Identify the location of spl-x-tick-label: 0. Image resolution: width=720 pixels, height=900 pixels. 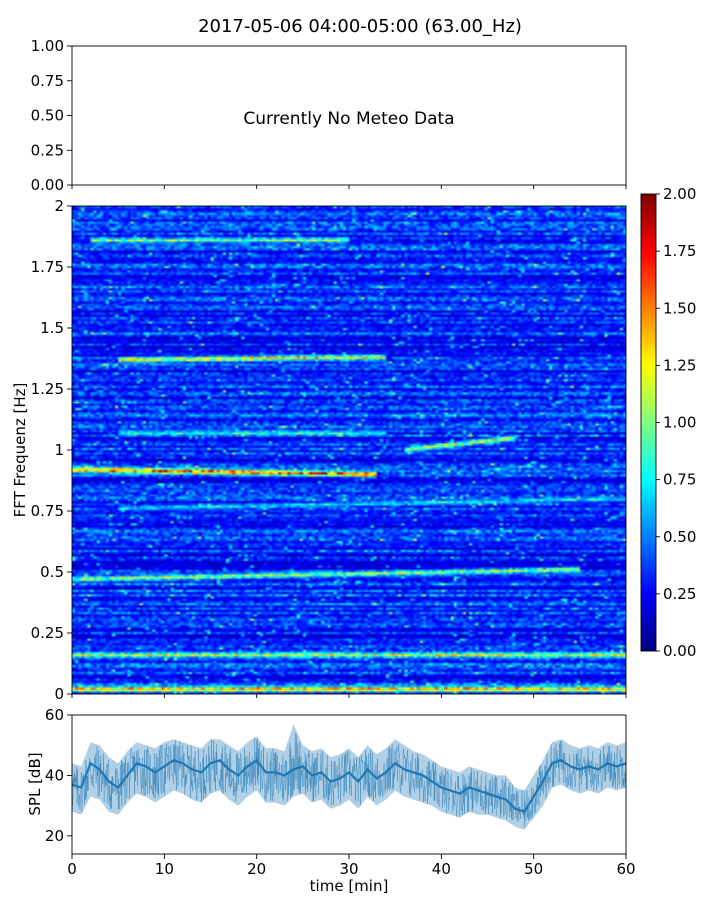
(72, 869).